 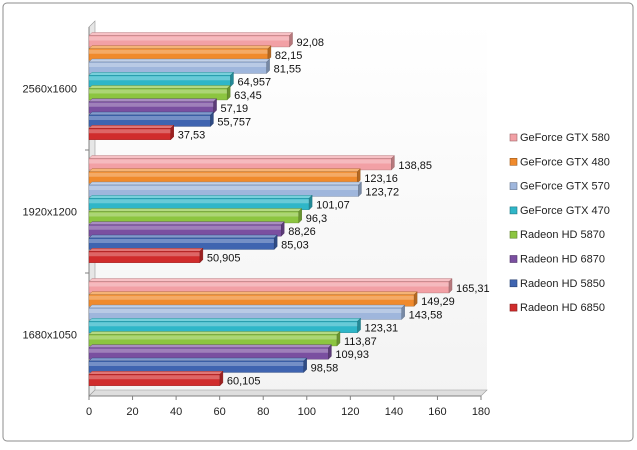 What do you see at coordinates (473, 289) in the screenshot?
I see `data-label: 165,31` at bounding box center [473, 289].